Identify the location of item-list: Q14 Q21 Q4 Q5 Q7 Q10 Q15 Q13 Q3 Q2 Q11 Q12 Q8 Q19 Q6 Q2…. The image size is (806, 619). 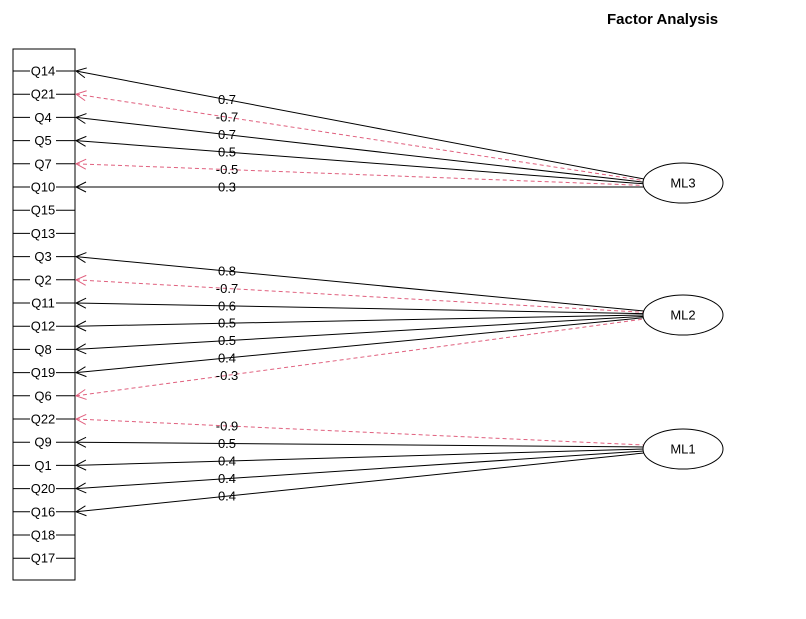
(44, 315).